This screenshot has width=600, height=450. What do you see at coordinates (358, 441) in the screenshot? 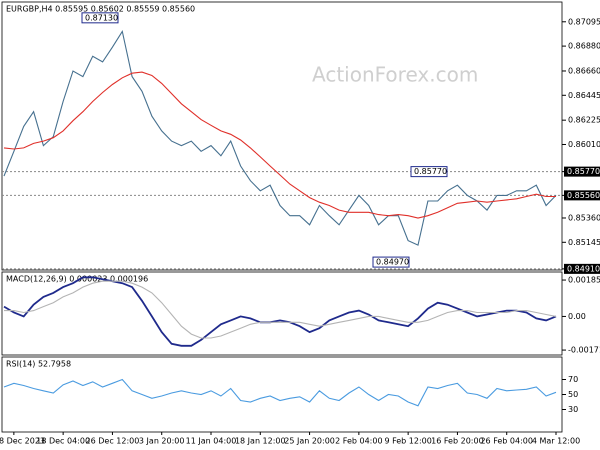
I see `x-tick-label: 2 Feb 04:00` at bounding box center [358, 441].